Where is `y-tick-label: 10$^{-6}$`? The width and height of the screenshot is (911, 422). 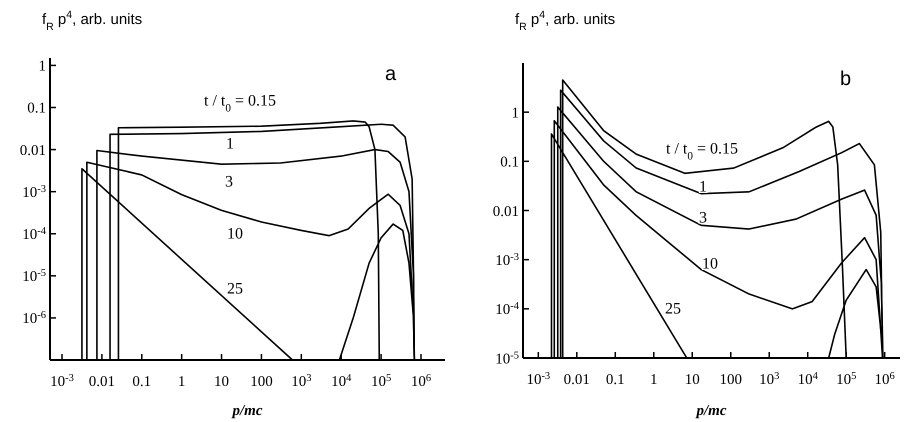 y-tick-label: 10$^{-6}$ is located at coordinates (34, 319).